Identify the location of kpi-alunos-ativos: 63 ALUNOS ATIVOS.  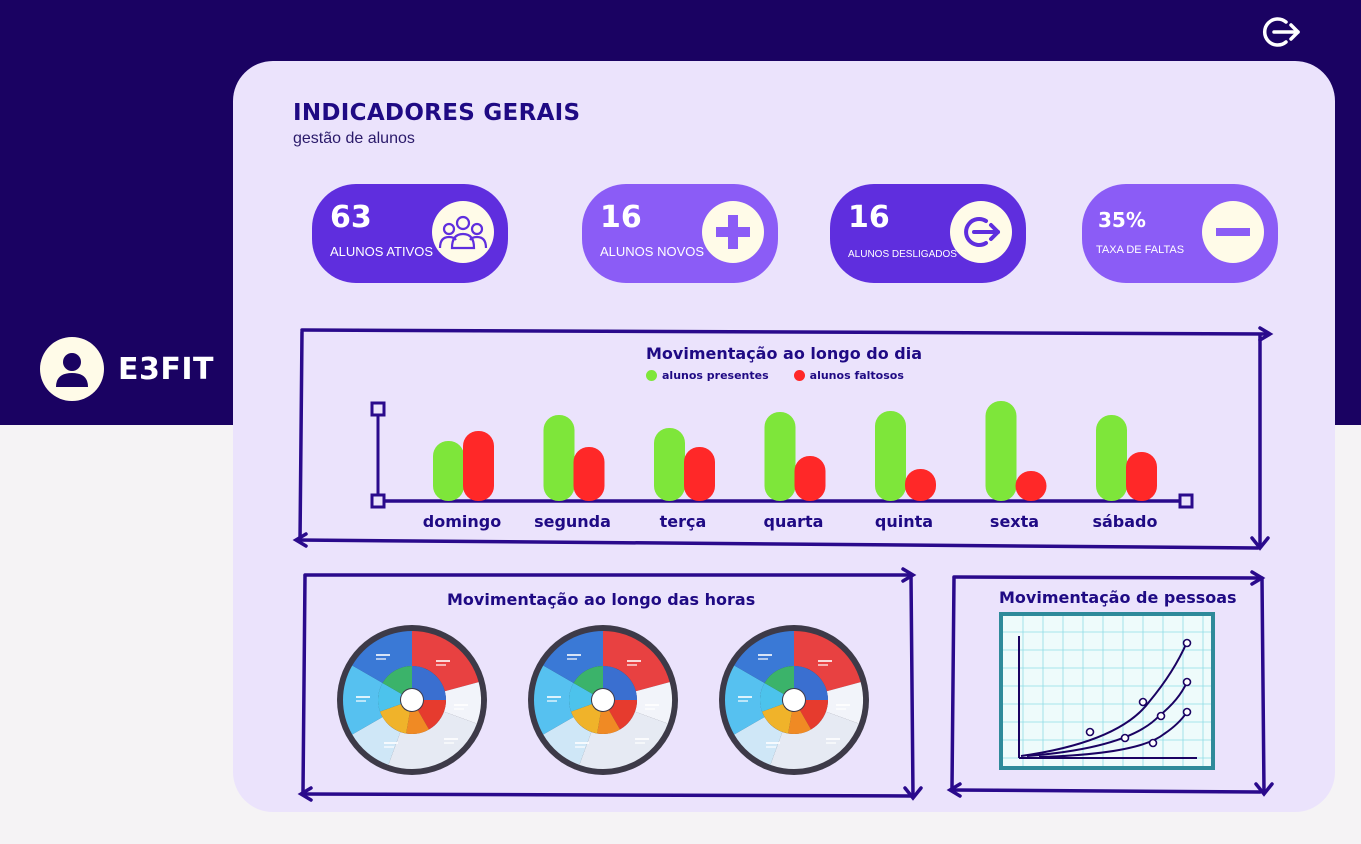
(410, 233).